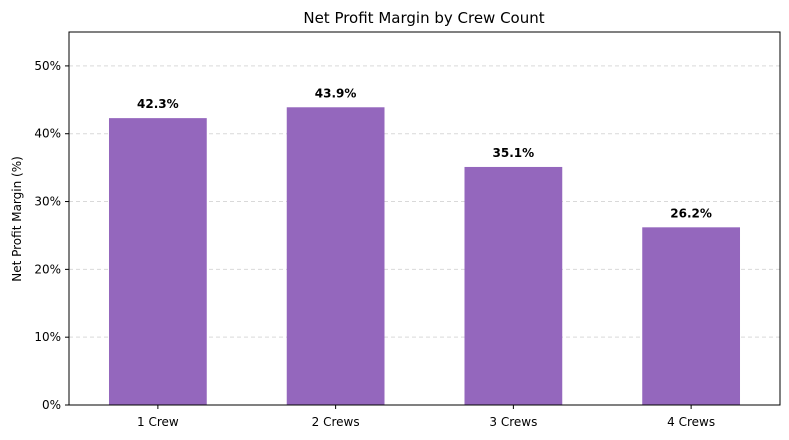 Image resolution: width=789 pixels, height=440 pixels. What do you see at coordinates (47, 269) in the screenshot?
I see `y-tick-label: 20%` at bounding box center [47, 269].